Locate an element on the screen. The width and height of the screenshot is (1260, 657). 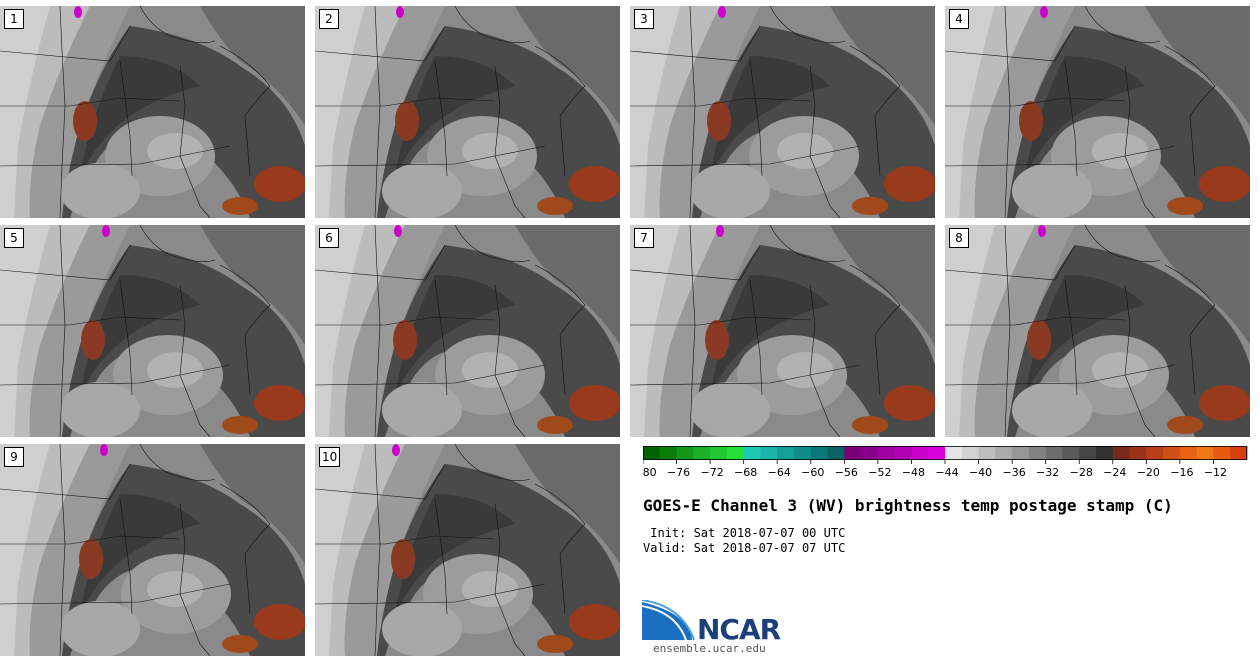
colorbar-tick-label: −36 is located at coordinates (1014, 472).